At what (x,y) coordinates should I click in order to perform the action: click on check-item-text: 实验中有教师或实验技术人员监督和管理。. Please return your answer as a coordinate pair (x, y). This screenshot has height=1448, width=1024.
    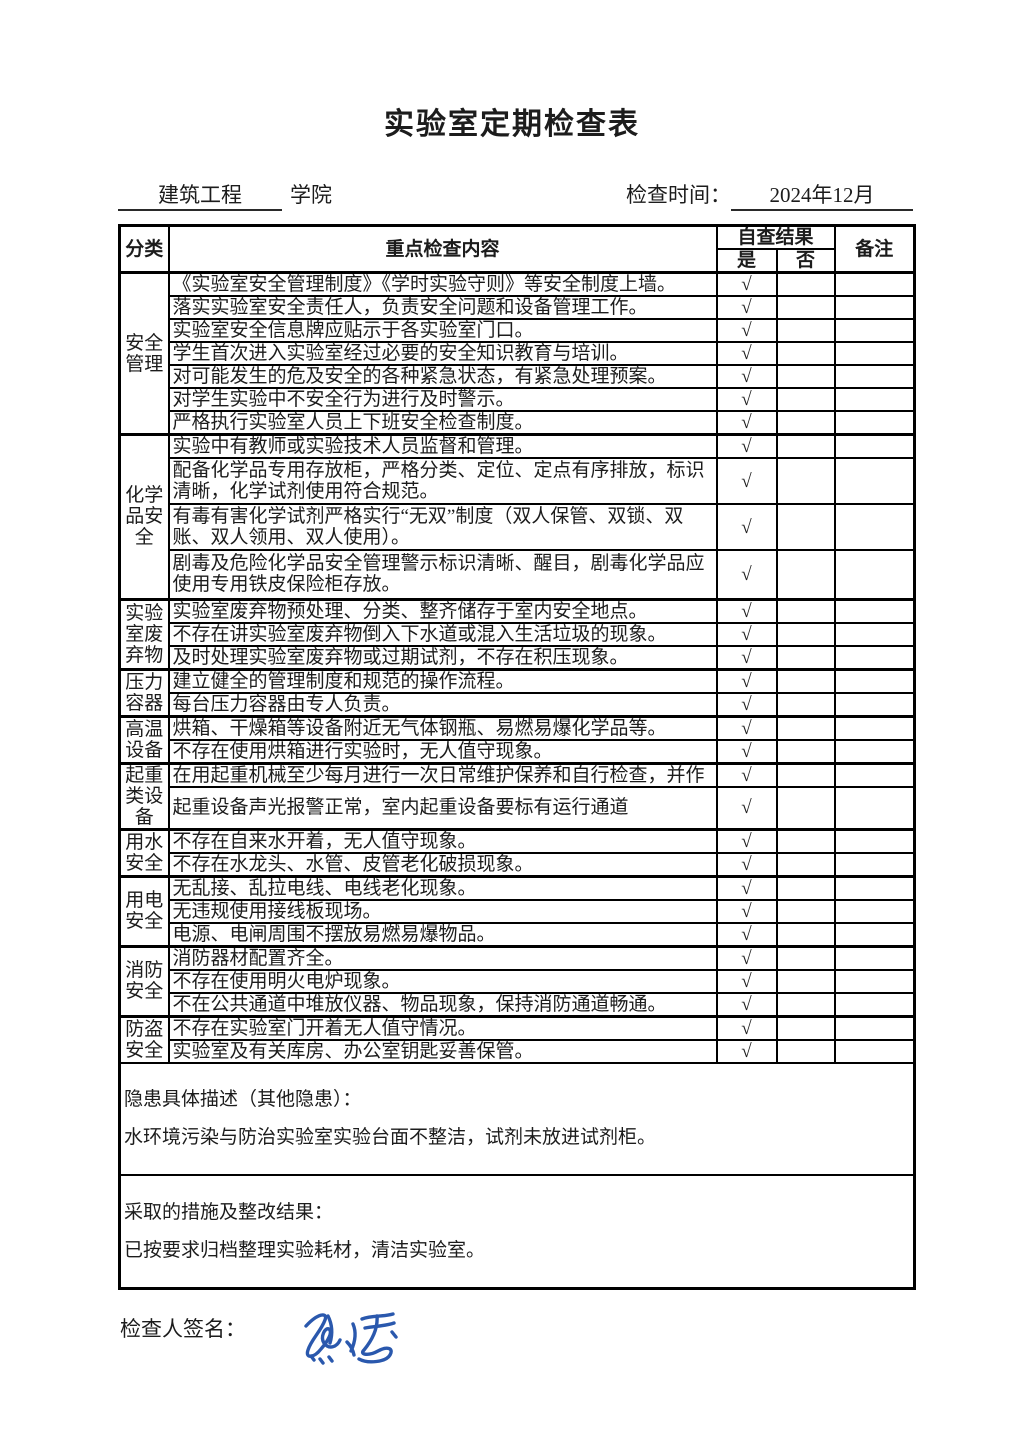
    Looking at the image, I should click on (442, 446).